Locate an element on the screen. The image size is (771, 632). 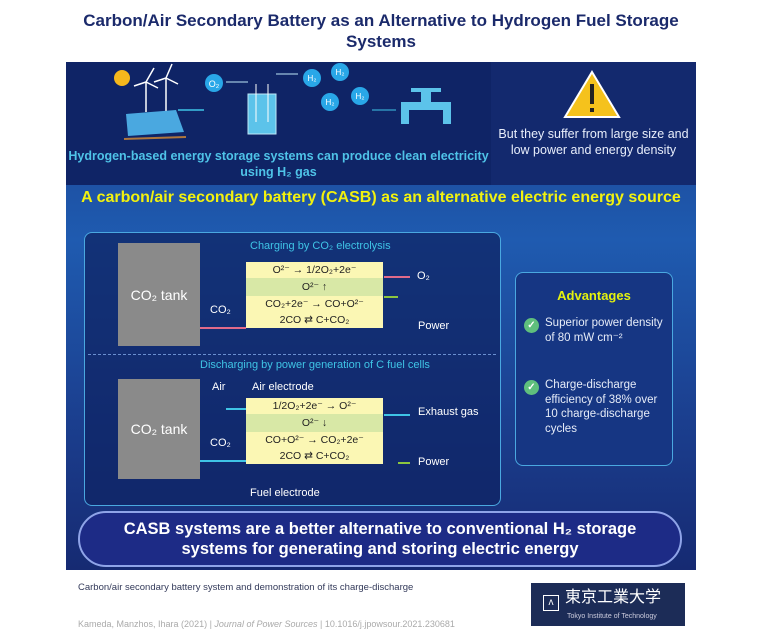
solar-panel-icon is located at coordinates (155, 125).